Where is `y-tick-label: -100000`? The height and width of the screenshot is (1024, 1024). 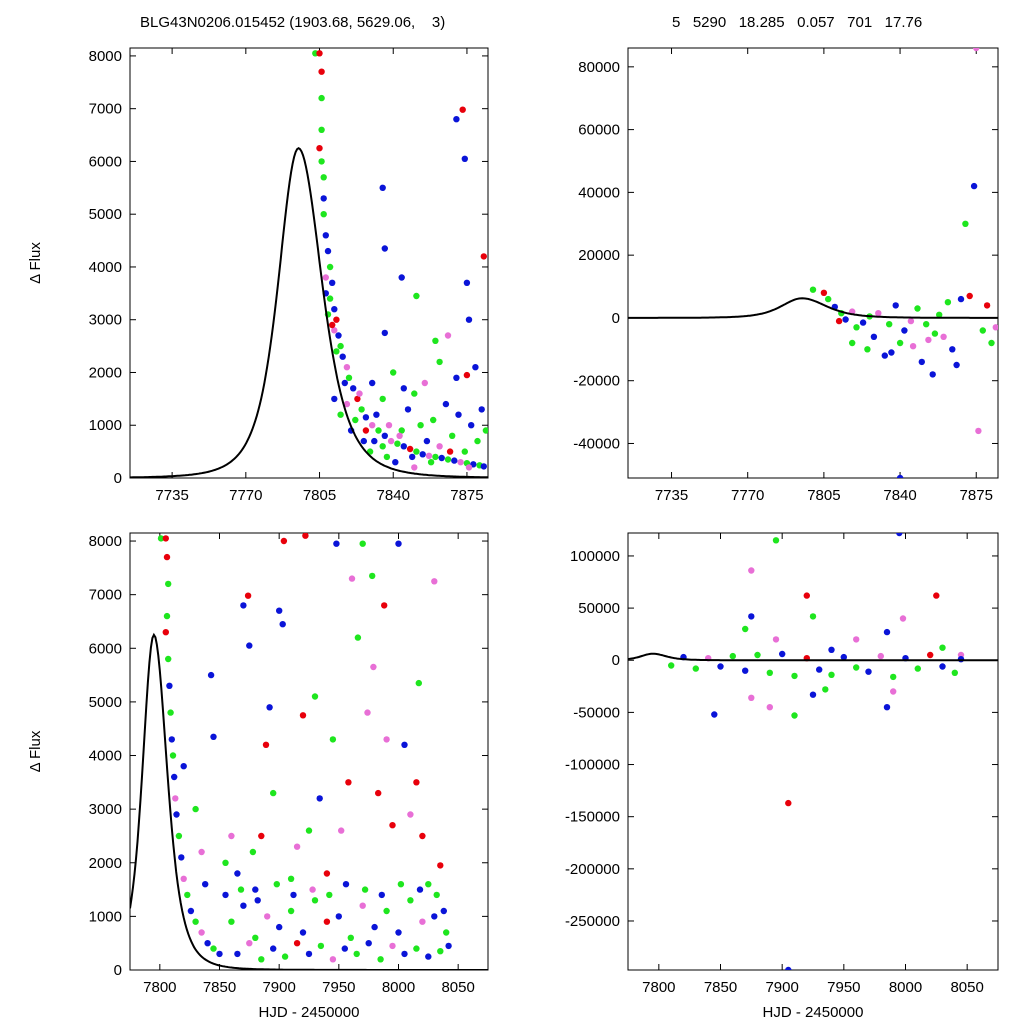 y-tick-label: -100000 is located at coordinates (592, 765).